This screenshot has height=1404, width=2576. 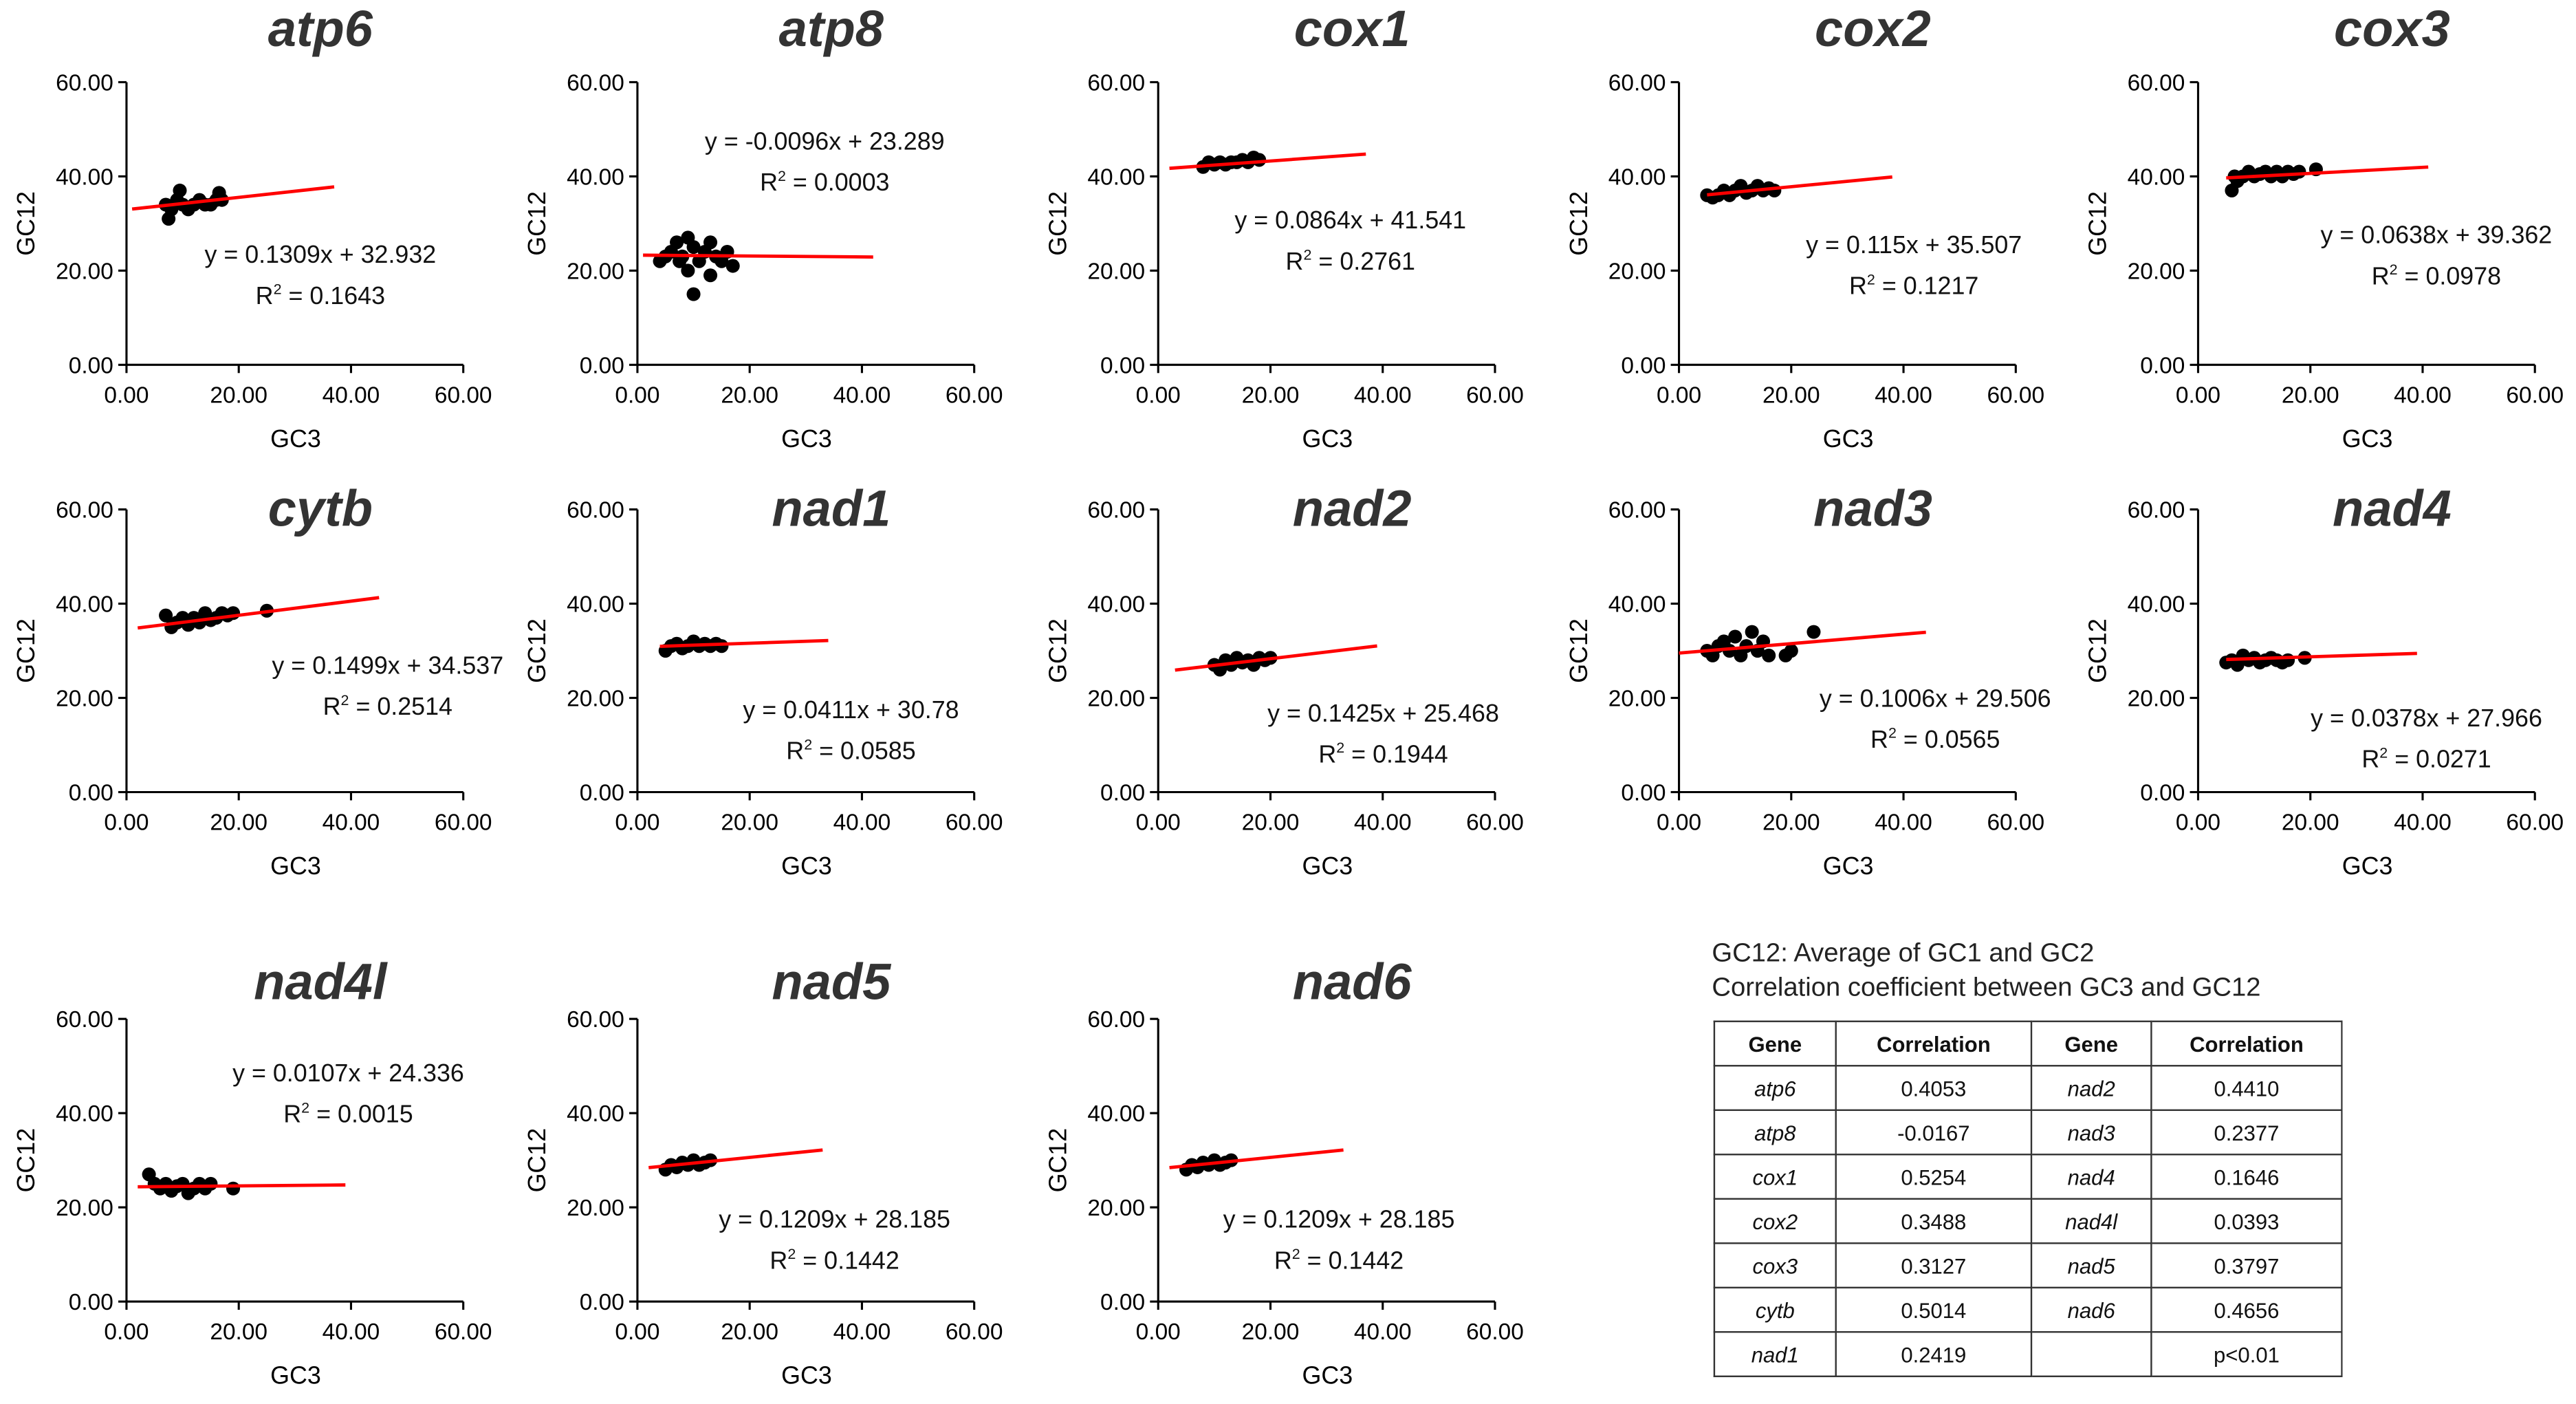 I want to click on regression-equation: y = -0.0096x + 23.289, so click(x=824, y=142).